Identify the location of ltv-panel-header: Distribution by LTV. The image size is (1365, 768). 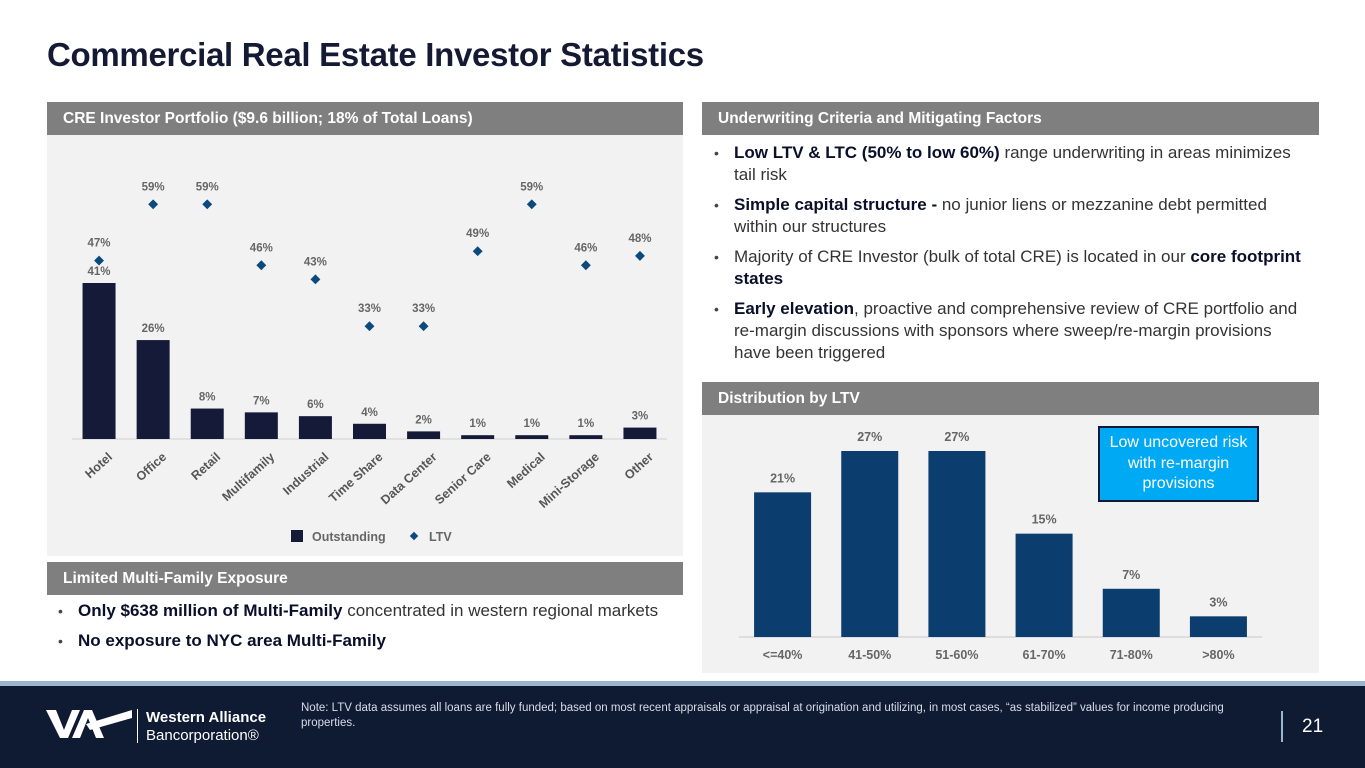
(1010, 398).